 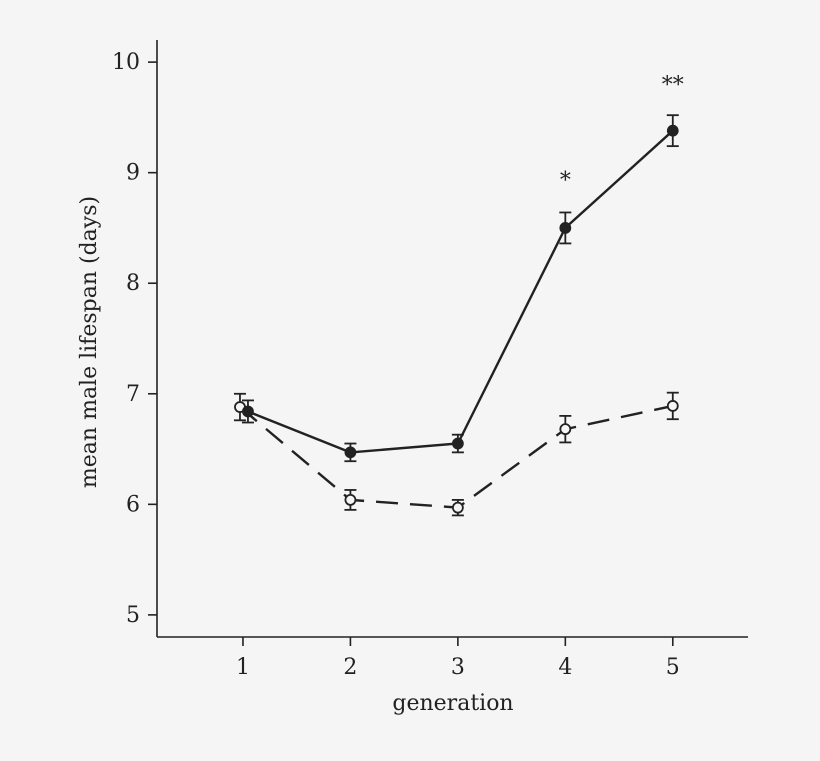 I want to click on x-axis-title: generation, so click(x=452, y=703).